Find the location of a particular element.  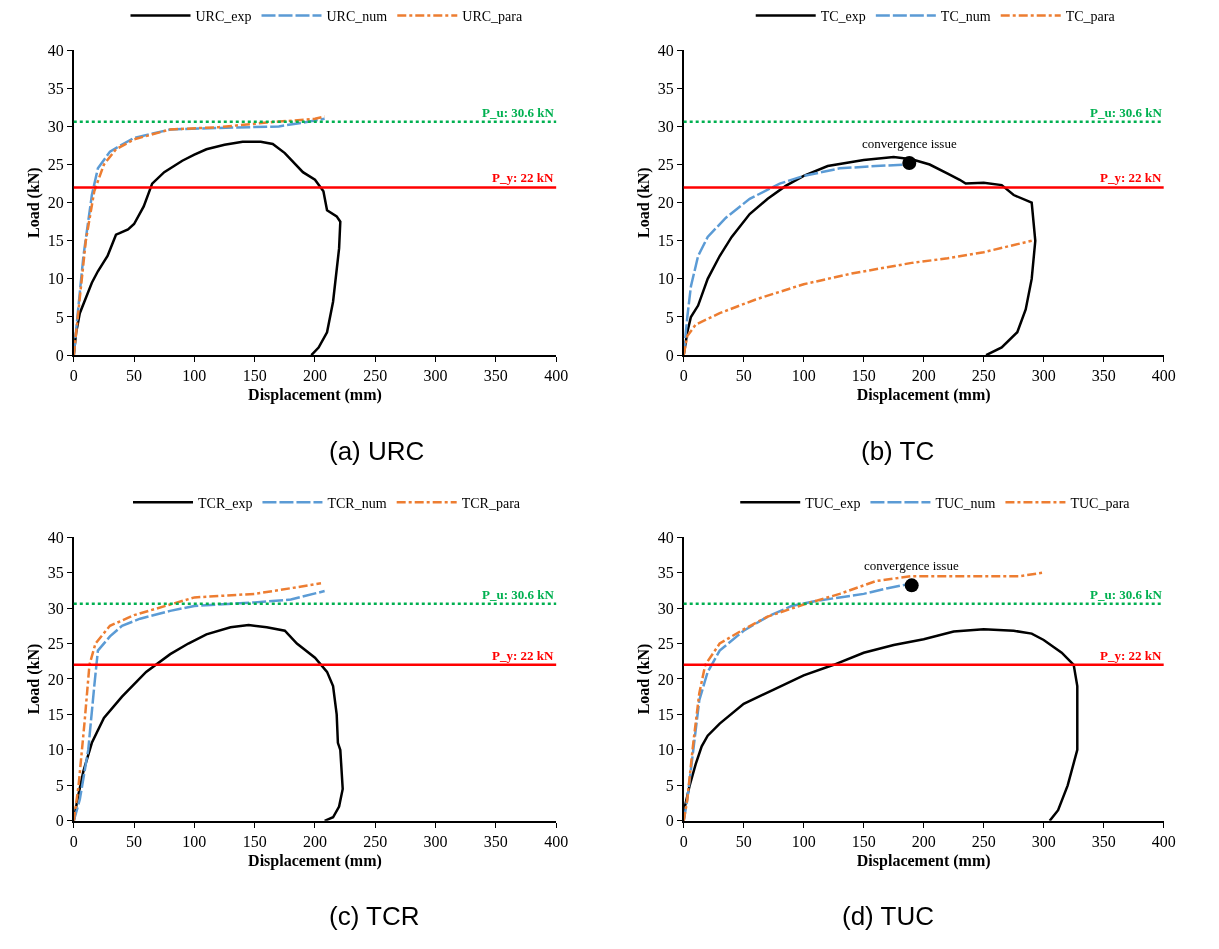

legend-label: URC_exp is located at coordinates (223, 17).